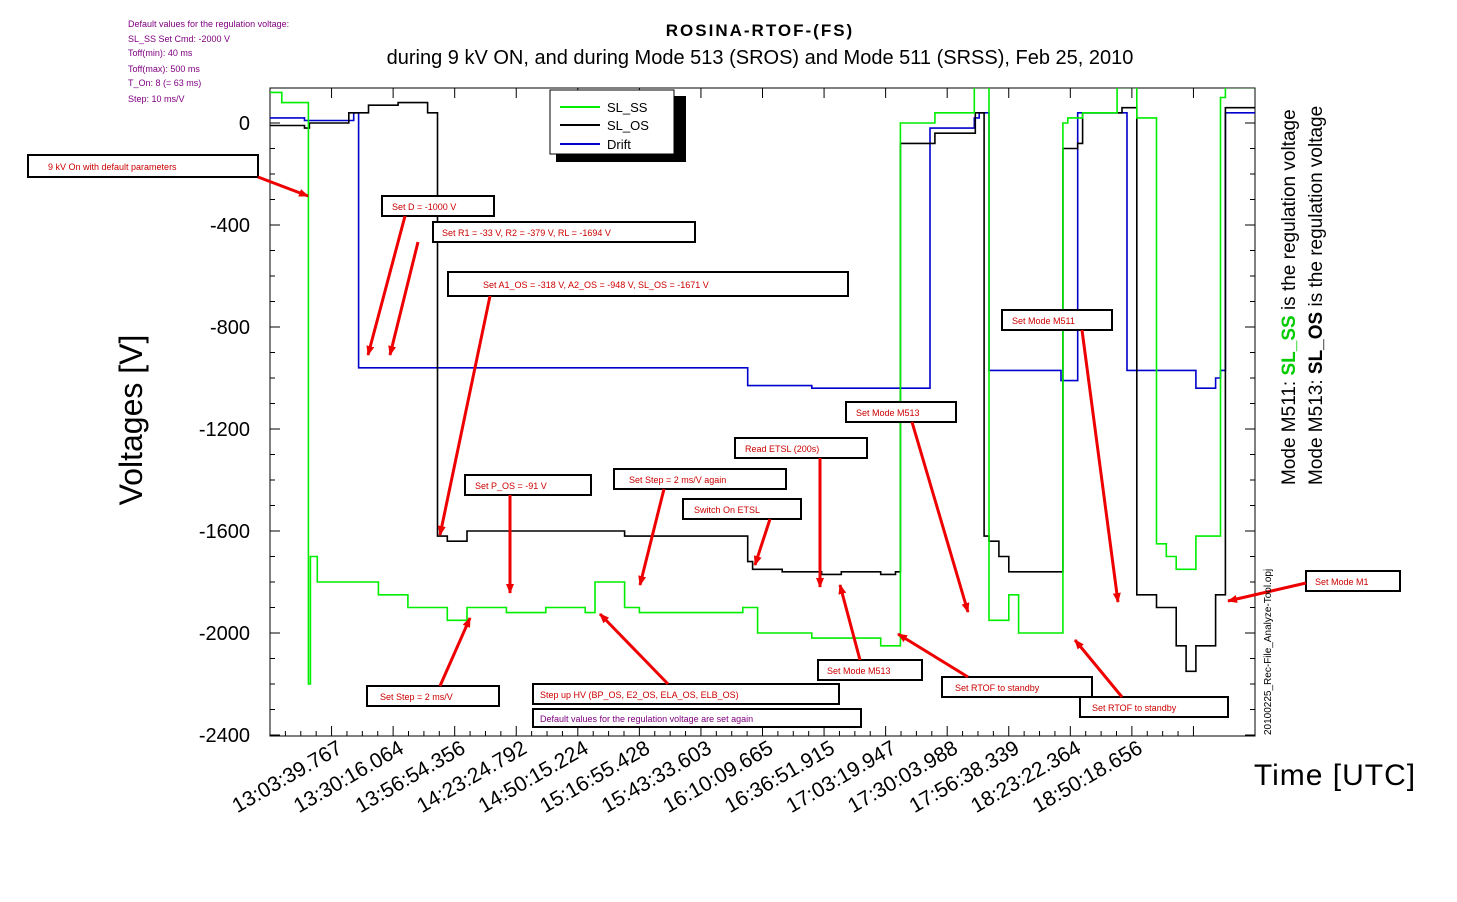 Image resolution: width=1457 pixels, height=902 pixels. What do you see at coordinates (224, 532) in the screenshot?
I see `y-tick-label: -1600` at bounding box center [224, 532].